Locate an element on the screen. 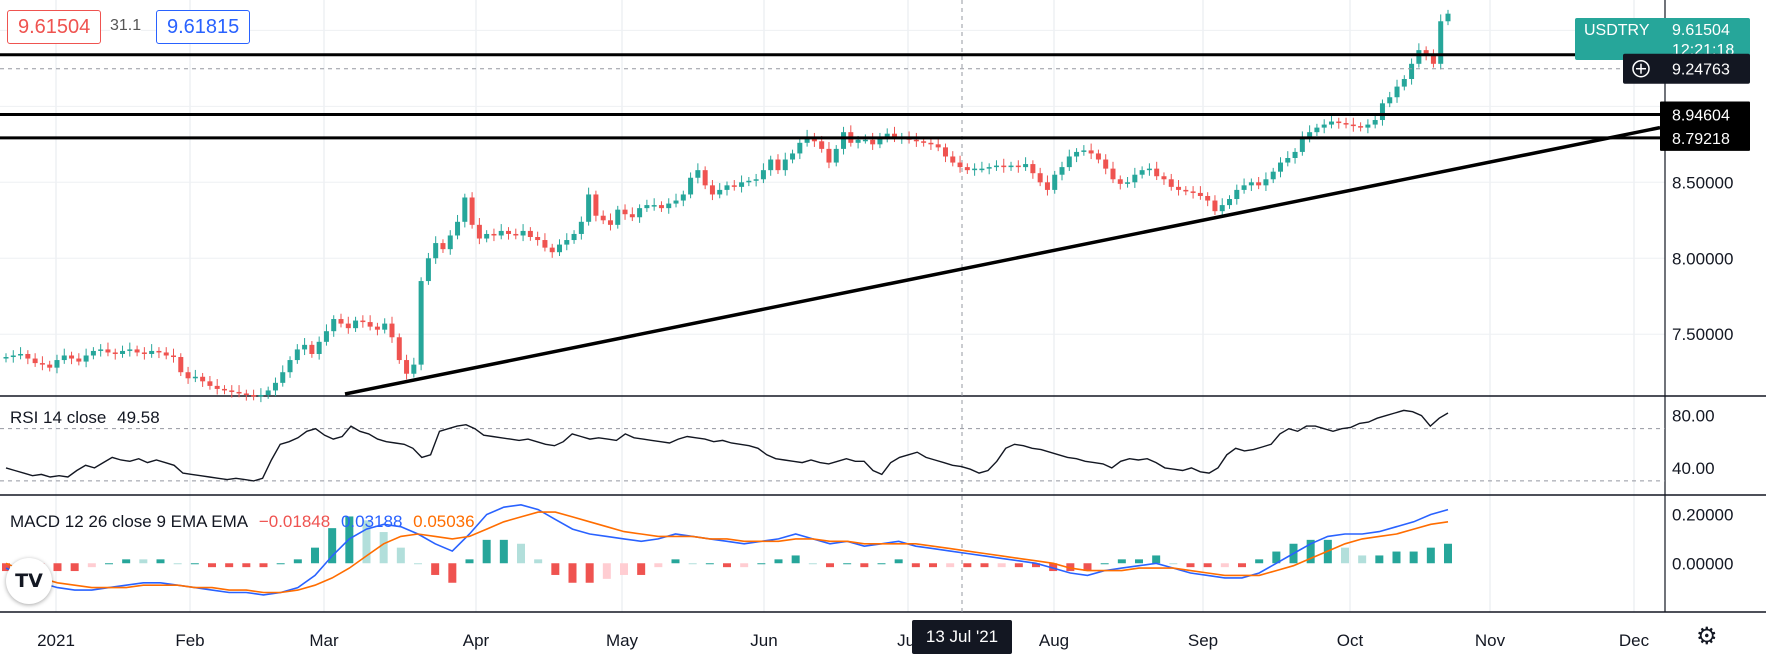 The image size is (1766, 663). gear-icon: ⚙ is located at coordinates (1707, 636).